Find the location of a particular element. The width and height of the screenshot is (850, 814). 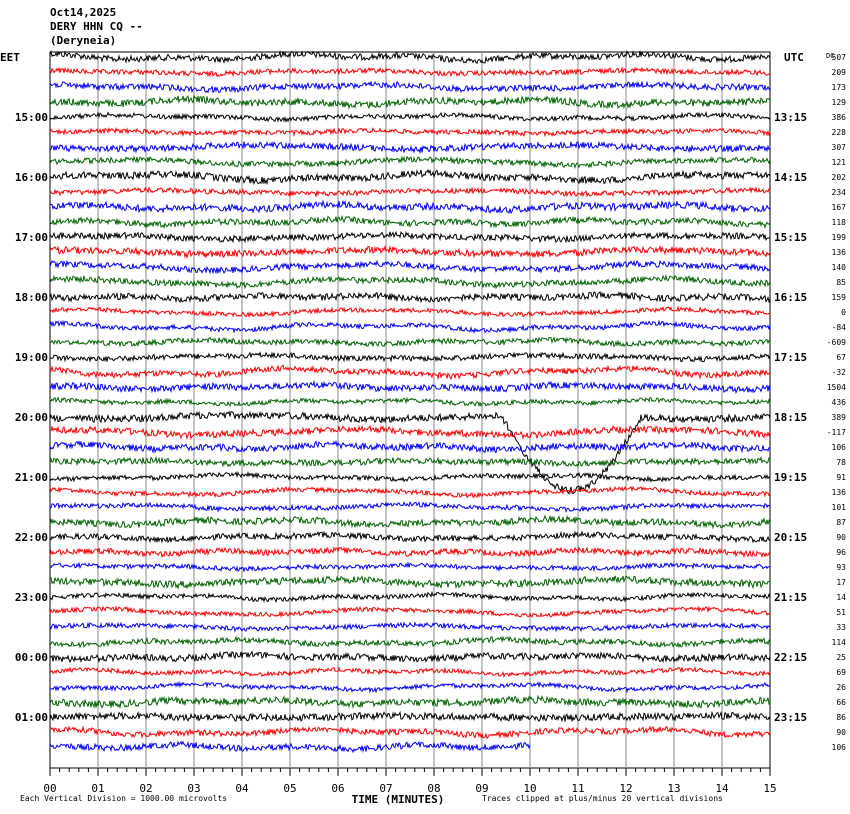

x-tick-label: 03 is located at coordinates (193, 788).